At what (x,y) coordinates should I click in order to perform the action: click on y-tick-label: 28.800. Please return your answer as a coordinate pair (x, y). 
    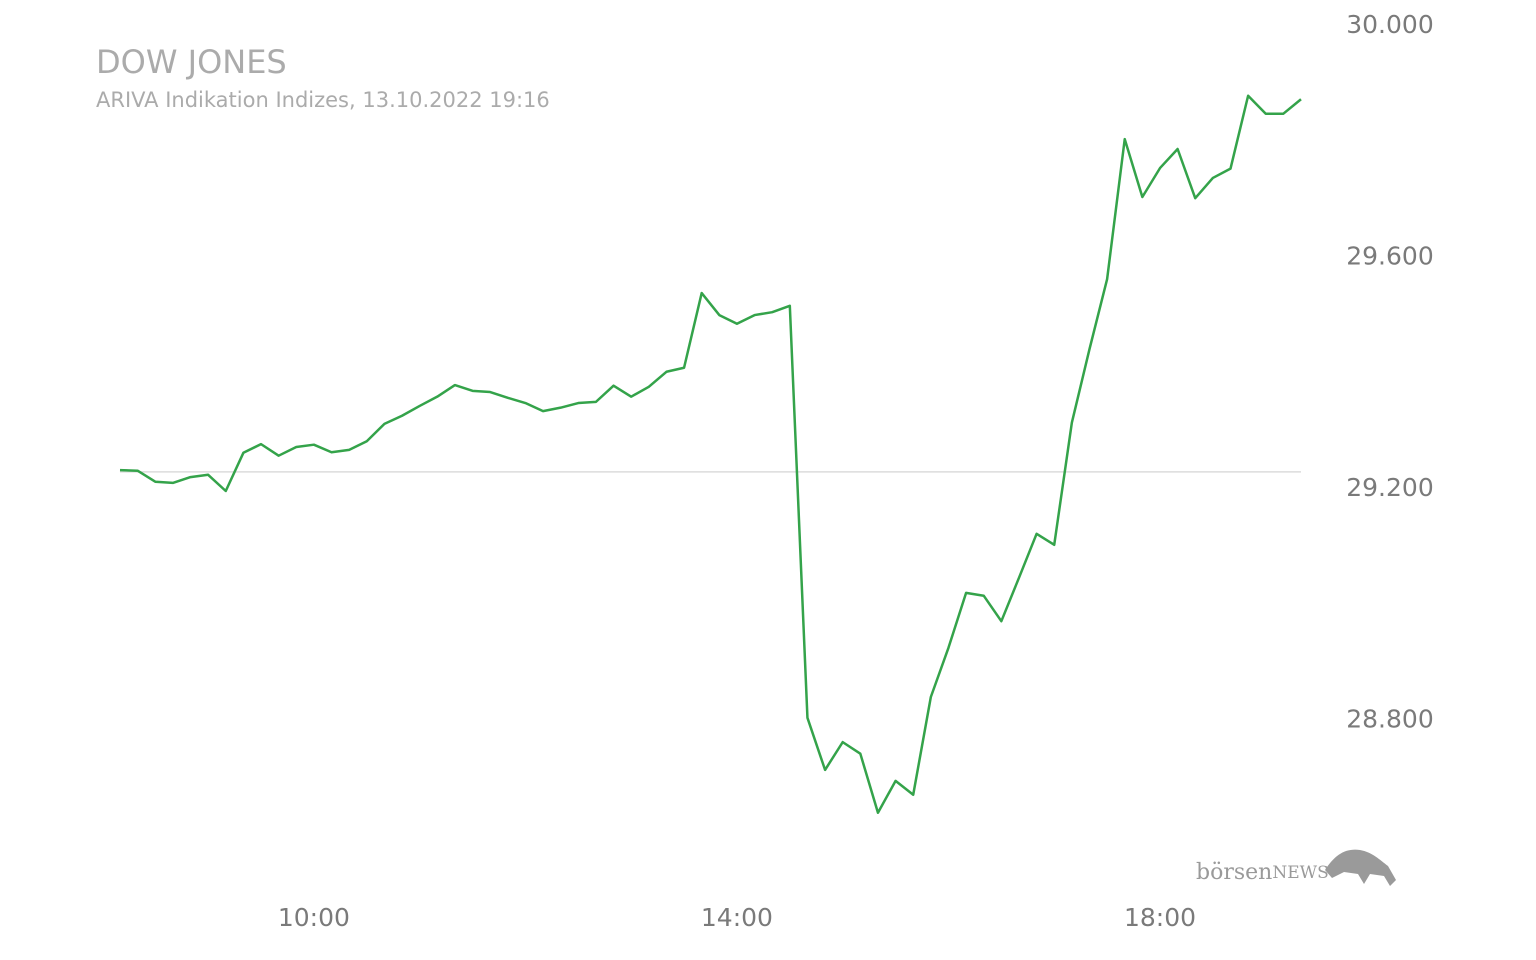
    Looking at the image, I should click on (1389, 718).